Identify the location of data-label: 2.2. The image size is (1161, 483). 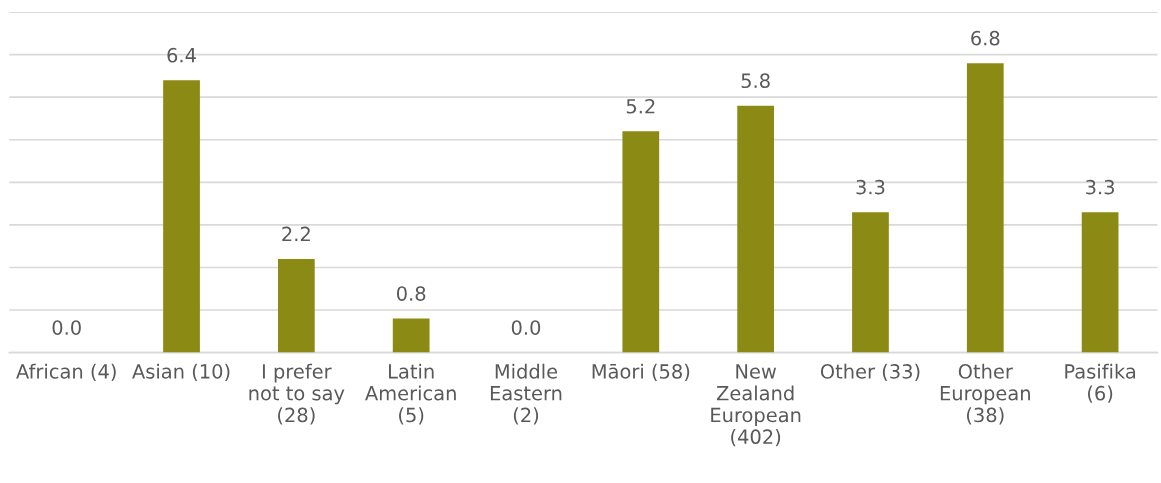
(296, 234).